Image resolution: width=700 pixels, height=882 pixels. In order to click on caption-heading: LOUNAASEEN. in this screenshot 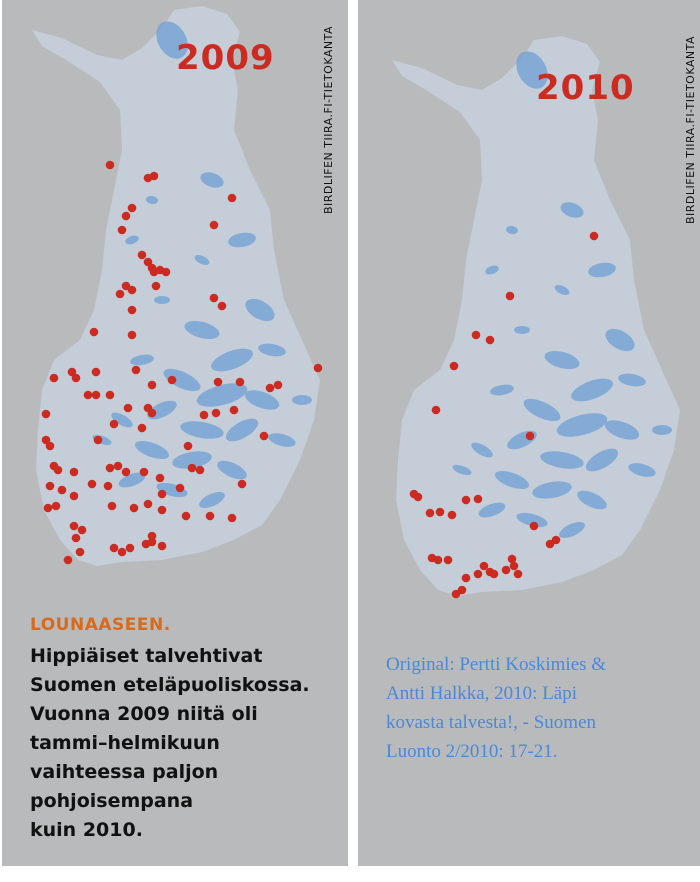, I will do `click(100, 625)`.